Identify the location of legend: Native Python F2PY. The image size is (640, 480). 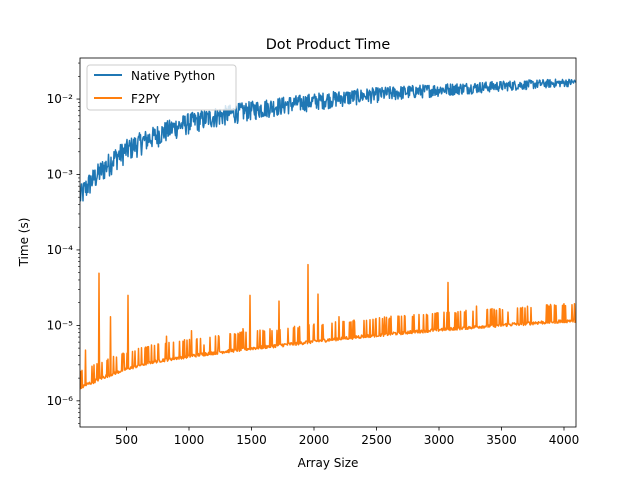
(161, 87).